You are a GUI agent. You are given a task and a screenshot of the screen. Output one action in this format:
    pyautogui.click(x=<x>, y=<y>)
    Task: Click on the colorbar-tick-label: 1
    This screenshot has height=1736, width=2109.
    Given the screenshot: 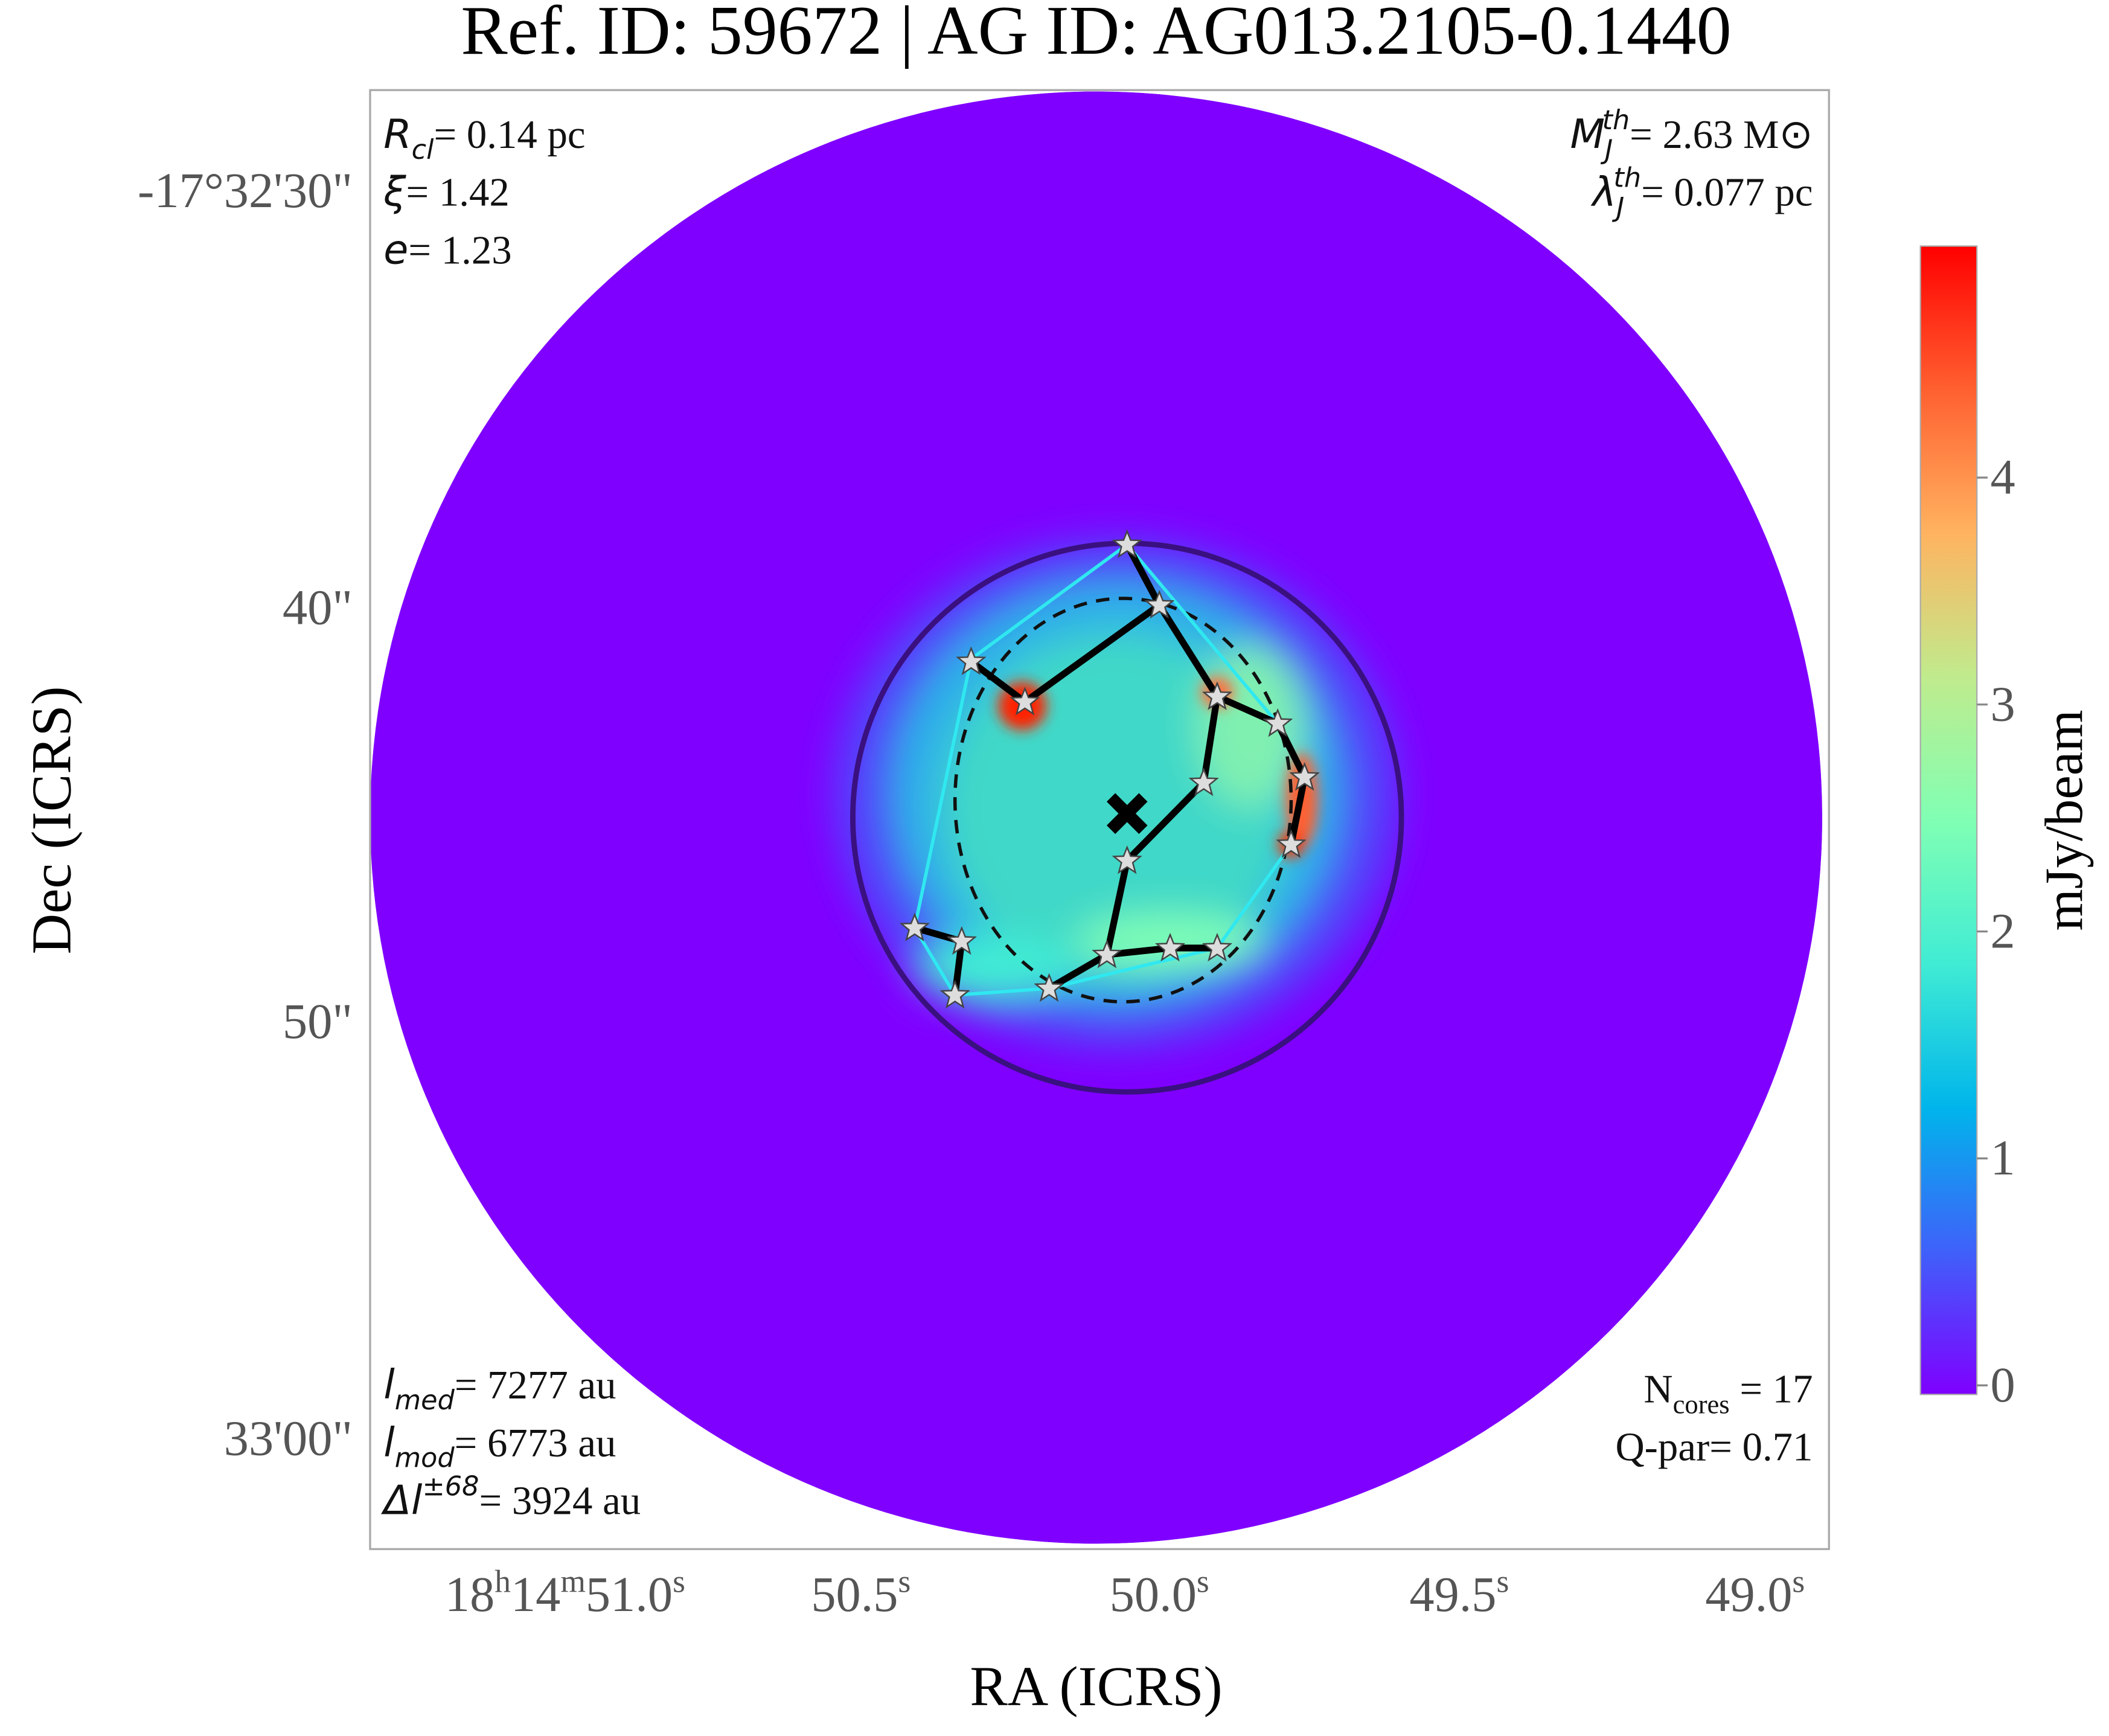 What is the action you would take?
    pyautogui.click(x=2002, y=1157)
    